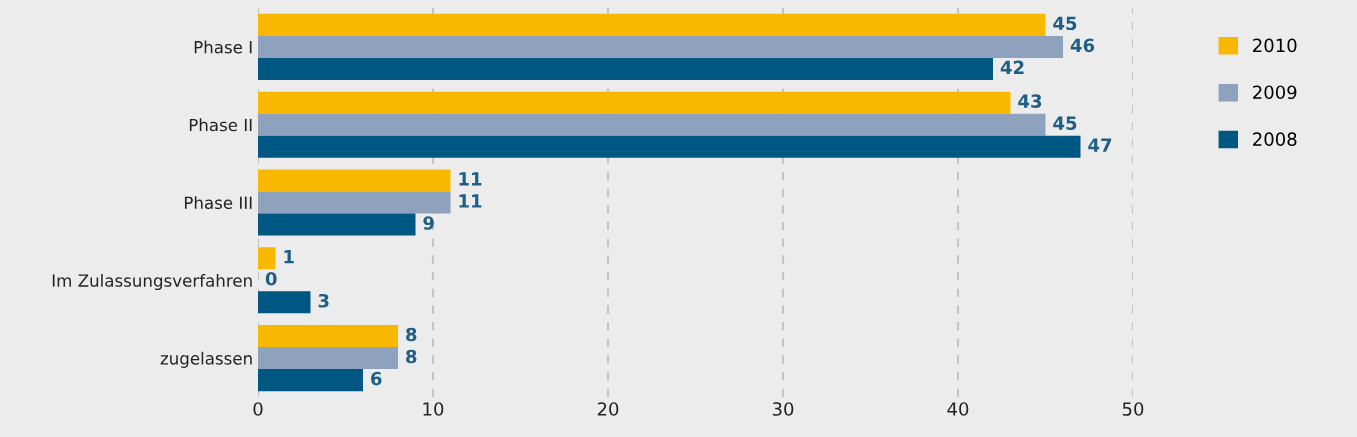 Image resolution: width=1357 pixels, height=437 pixels. What do you see at coordinates (1100, 145) in the screenshot?
I see `data-label: 47` at bounding box center [1100, 145].